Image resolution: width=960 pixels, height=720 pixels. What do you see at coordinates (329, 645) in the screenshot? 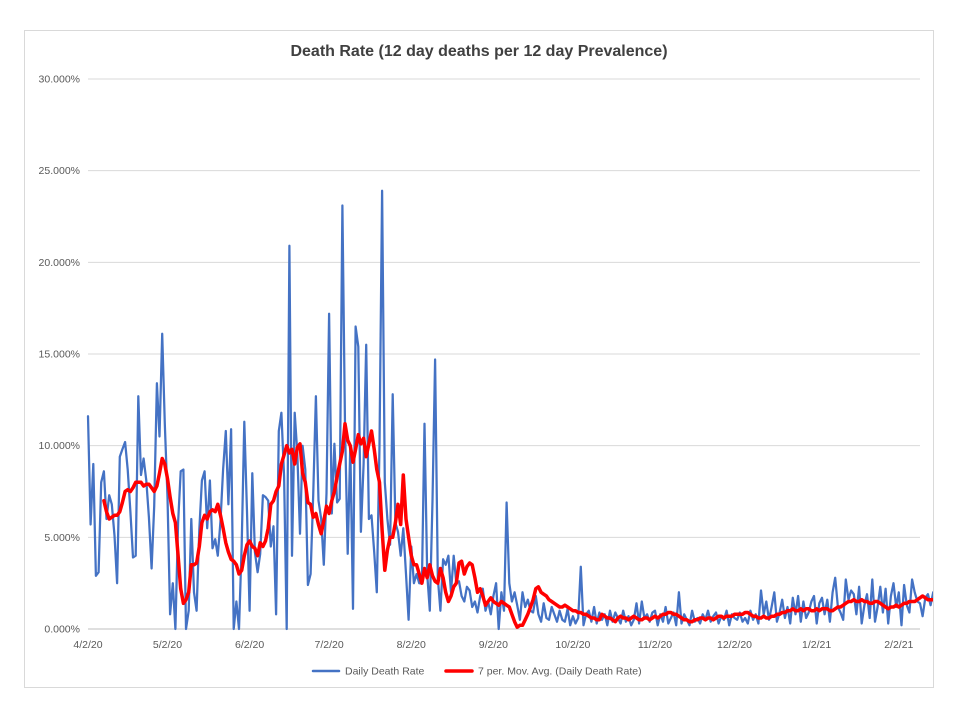
I see `x-tick-label: 7/2/20` at bounding box center [329, 645].